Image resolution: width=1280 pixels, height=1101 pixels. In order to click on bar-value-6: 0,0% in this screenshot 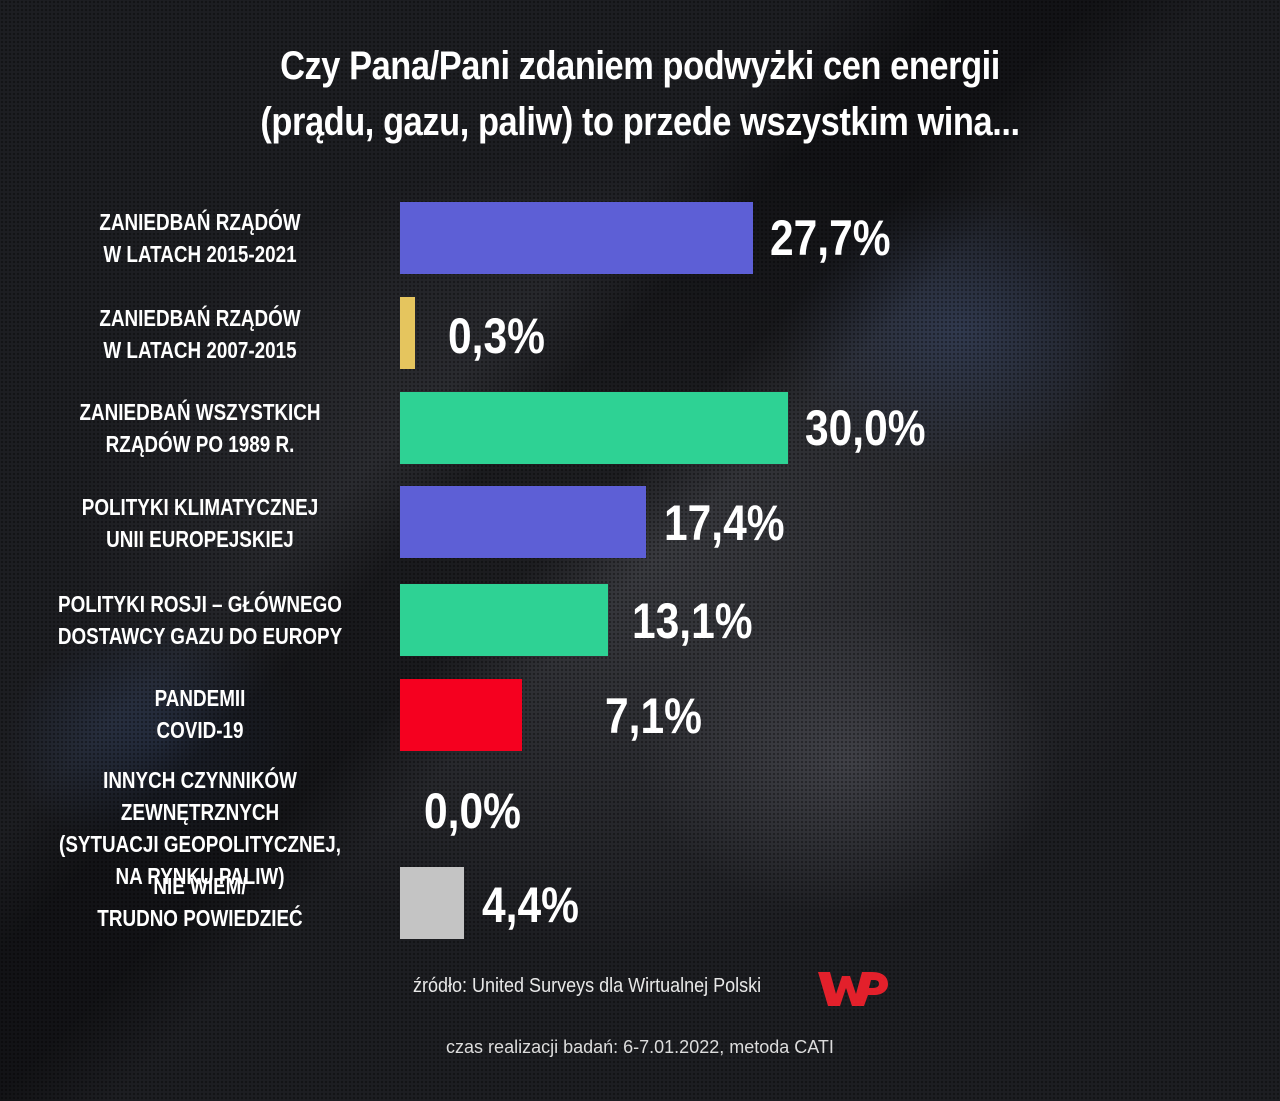, I will do `click(472, 811)`.